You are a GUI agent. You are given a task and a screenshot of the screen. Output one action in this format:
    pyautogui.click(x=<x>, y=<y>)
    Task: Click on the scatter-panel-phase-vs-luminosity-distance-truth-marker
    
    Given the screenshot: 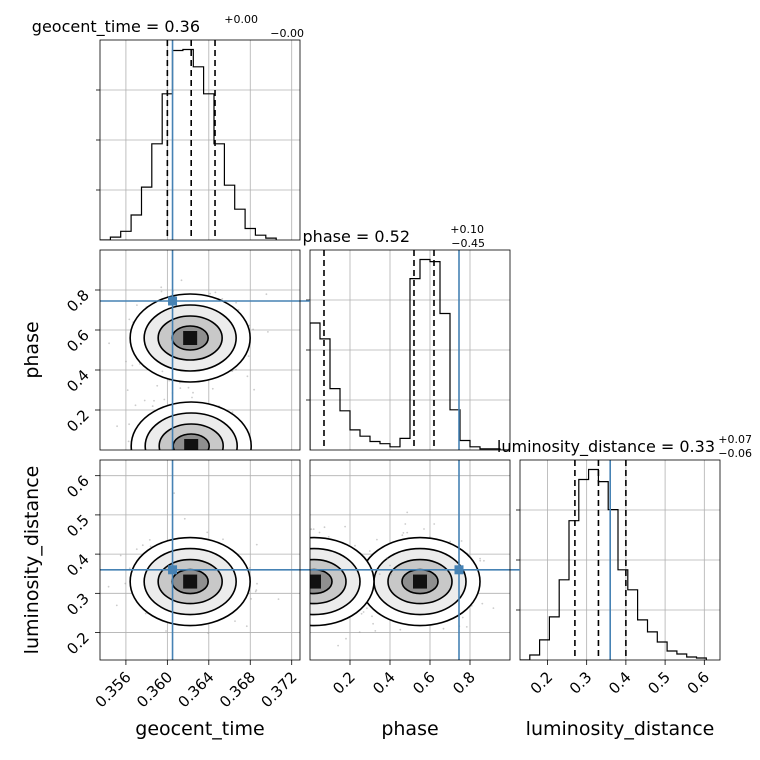 What is the action you would take?
    pyautogui.click(x=459, y=570)
    